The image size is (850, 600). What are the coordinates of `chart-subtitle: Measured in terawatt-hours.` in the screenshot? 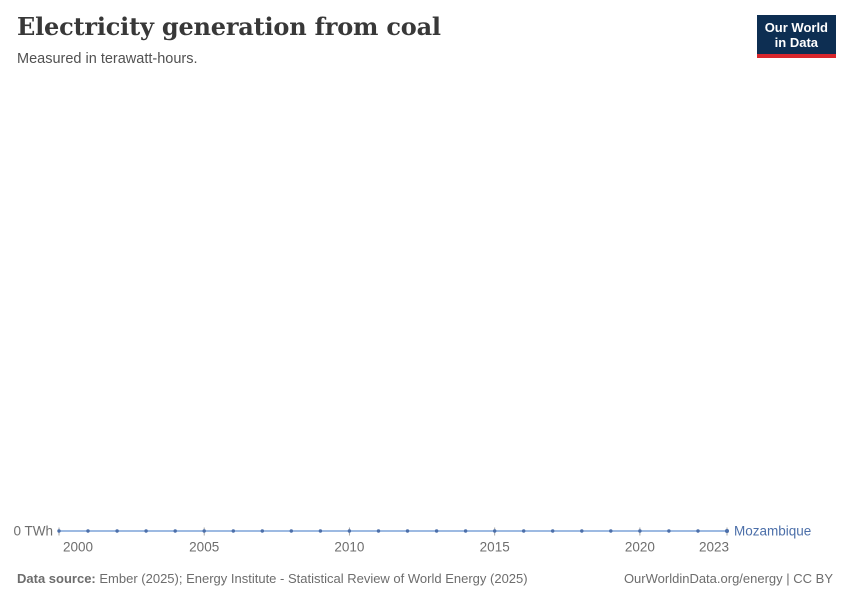 It's located at (107, 59).